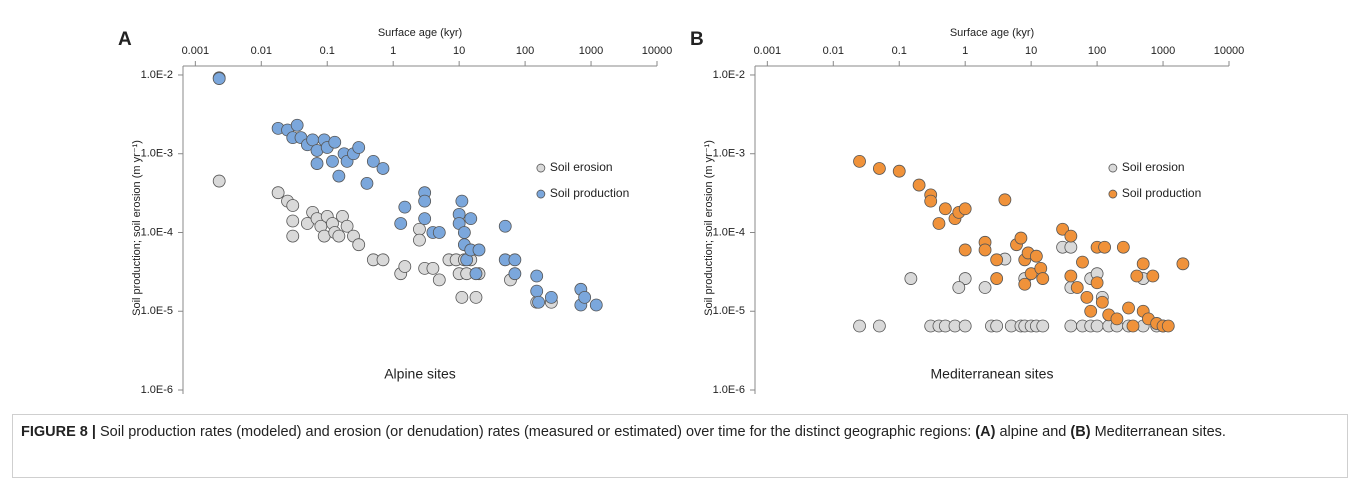  What do you see at coordinates (1158, 432) in the screenshot?
I see `caption-text: Mediterranean sites.` at bounding box center [1158, 432].